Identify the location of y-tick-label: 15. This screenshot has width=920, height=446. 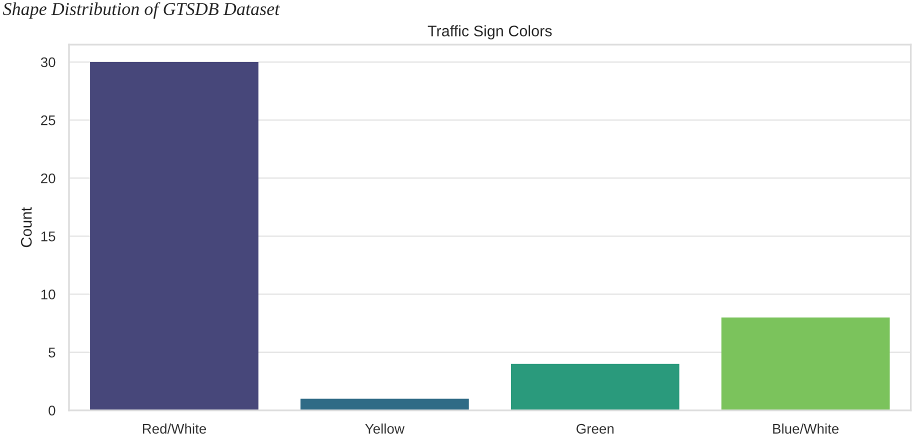
(48, 237).